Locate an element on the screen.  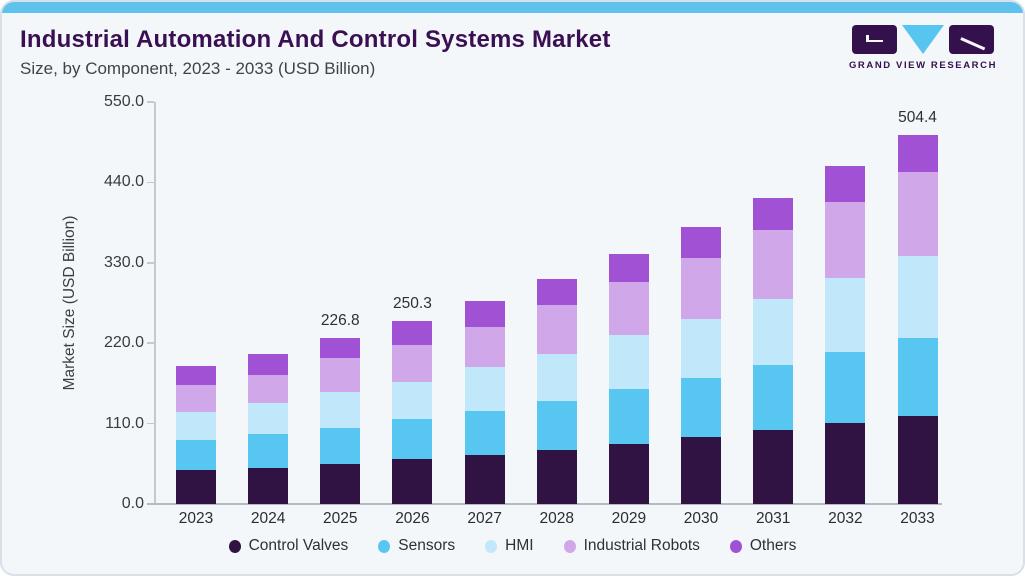
x-tick-label: 2023 is located at coordinates (196, 518).